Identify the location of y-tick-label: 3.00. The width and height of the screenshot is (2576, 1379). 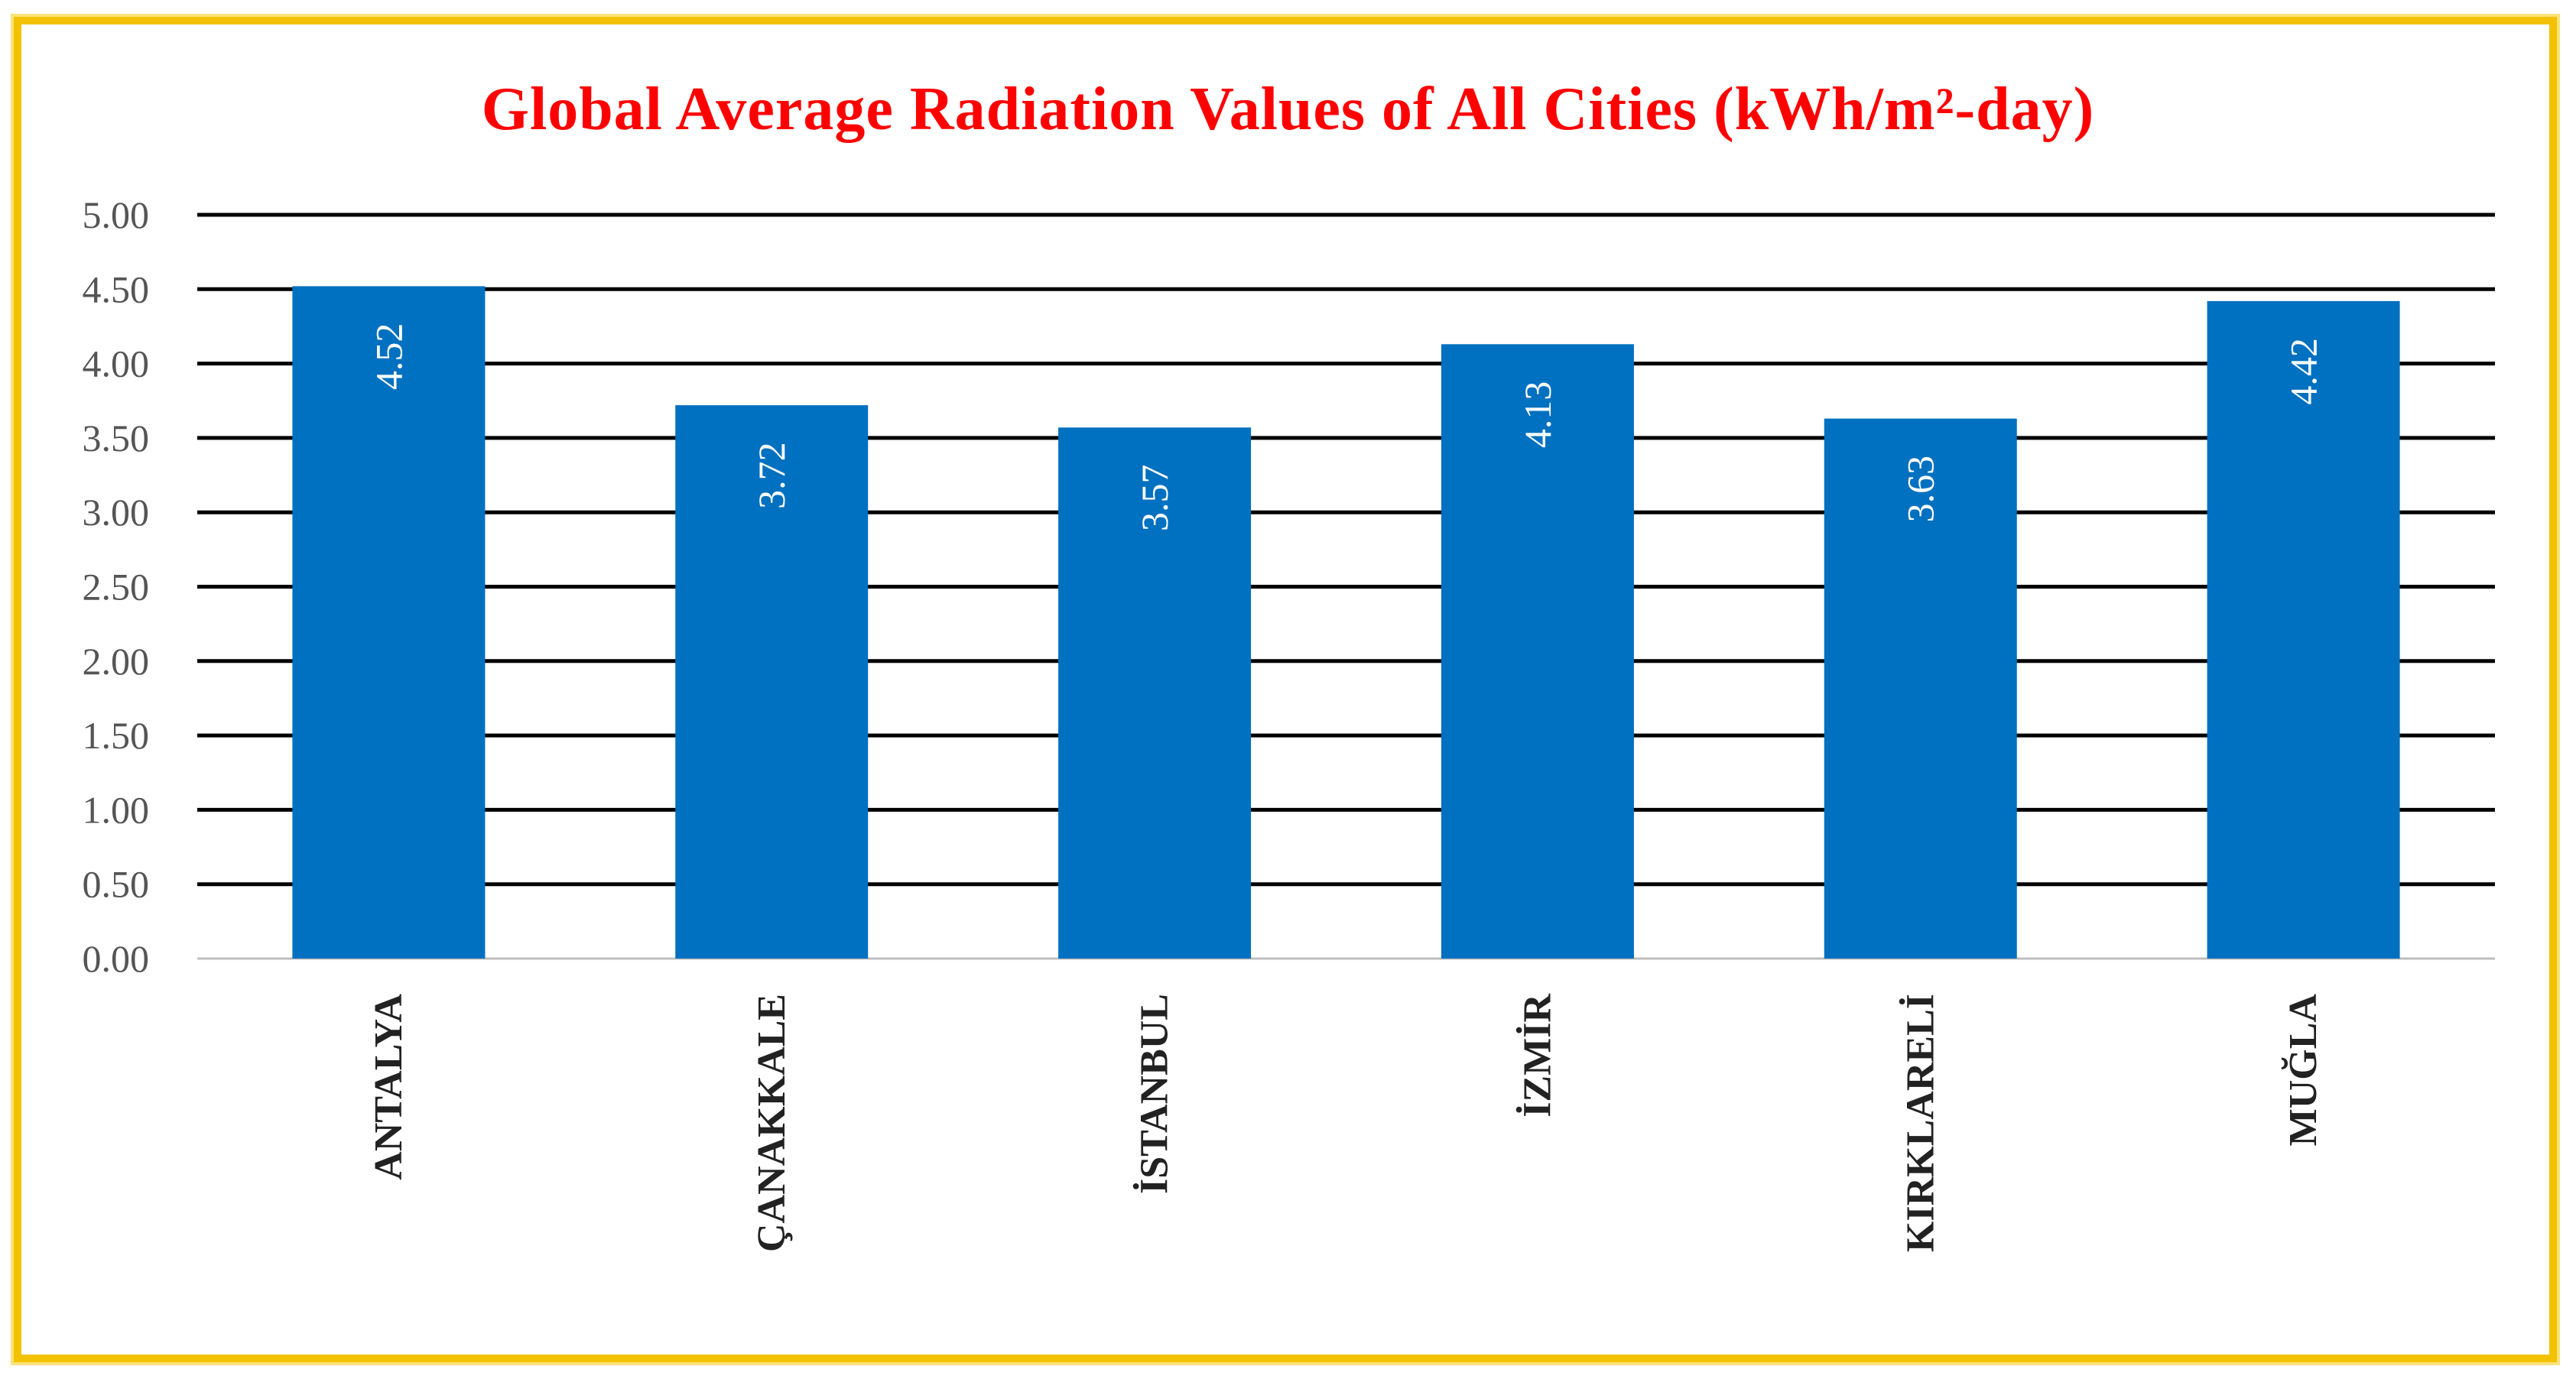
(116, 512).